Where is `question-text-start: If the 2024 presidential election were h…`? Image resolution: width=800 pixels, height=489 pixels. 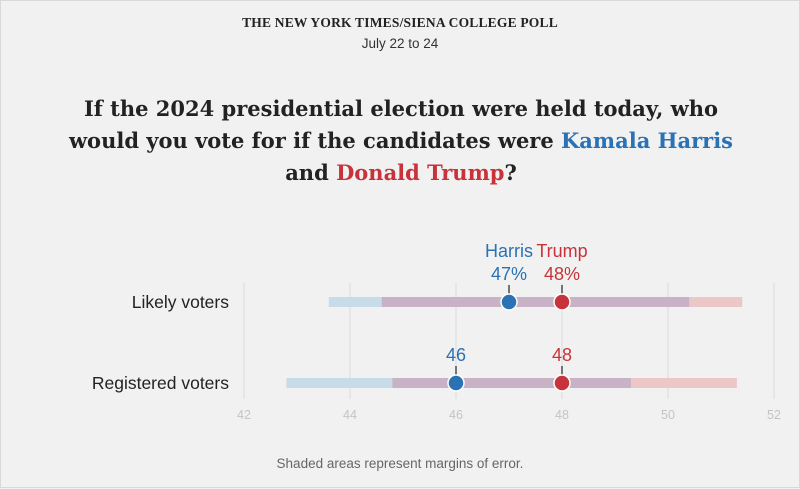
question-text-start: If the 2024 presidential election were h… is located at coordinates (393, 124).